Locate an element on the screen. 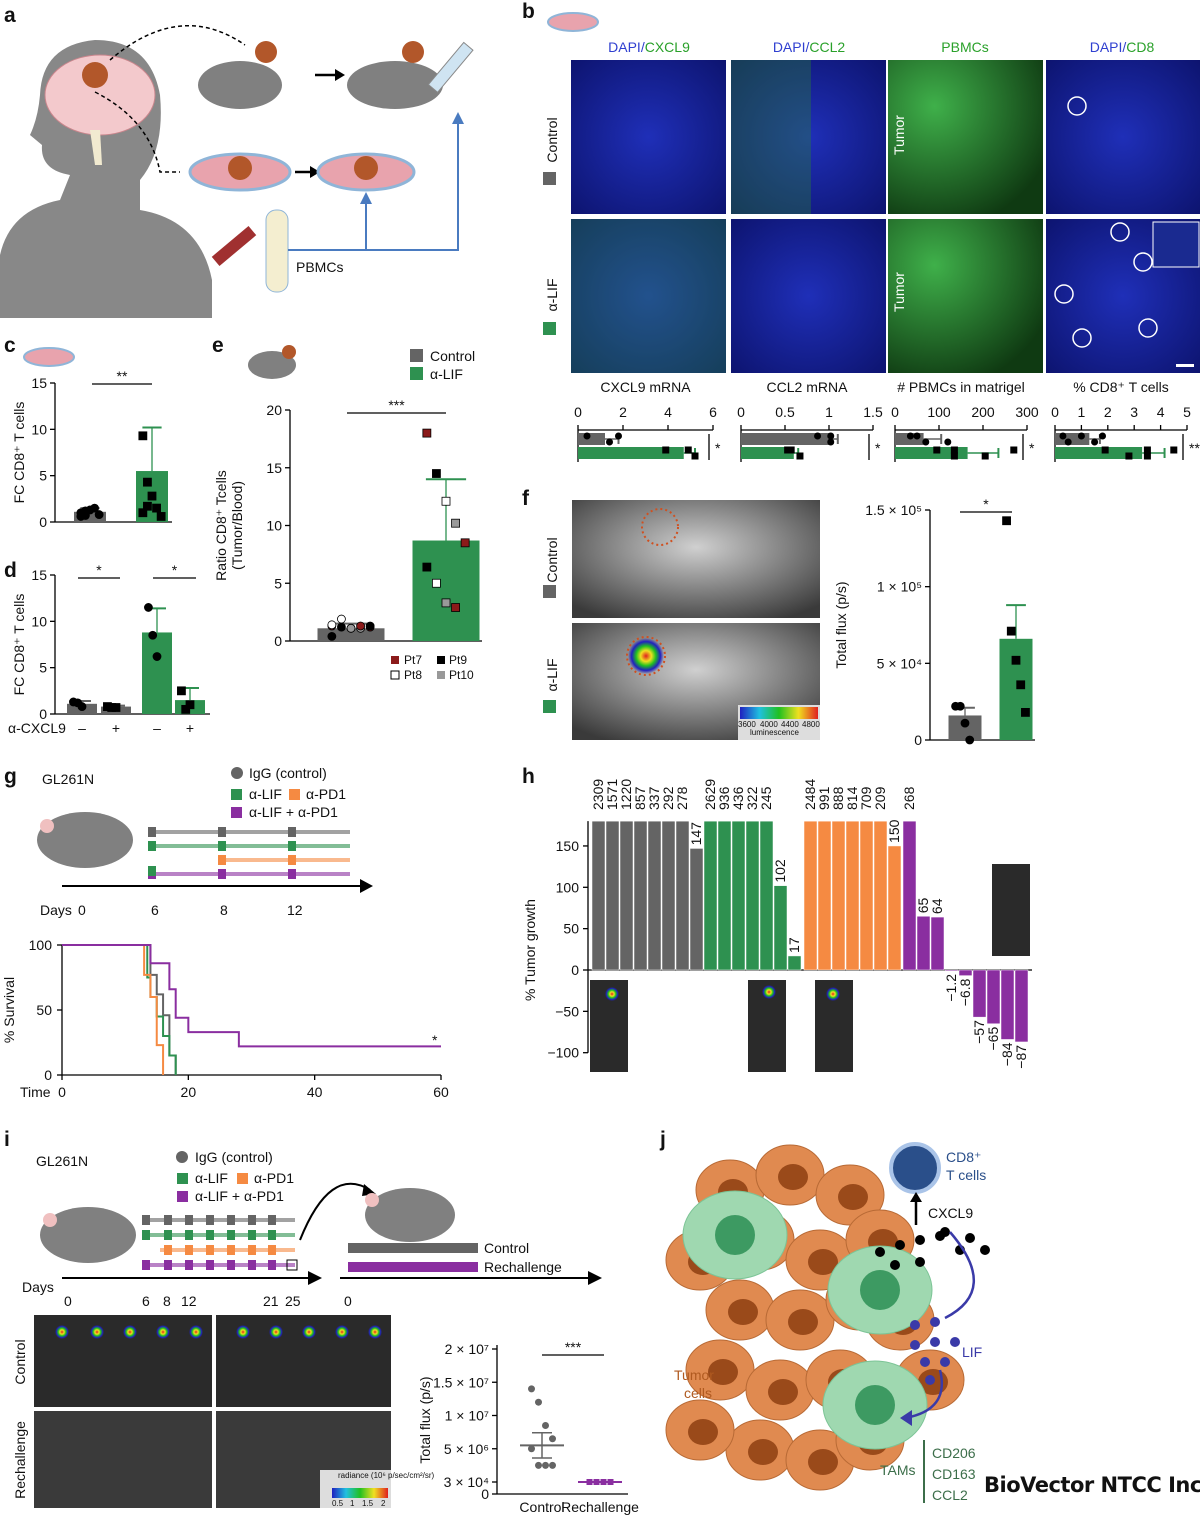  bar-value-label: 2629 is located at coordinates (710, 794).